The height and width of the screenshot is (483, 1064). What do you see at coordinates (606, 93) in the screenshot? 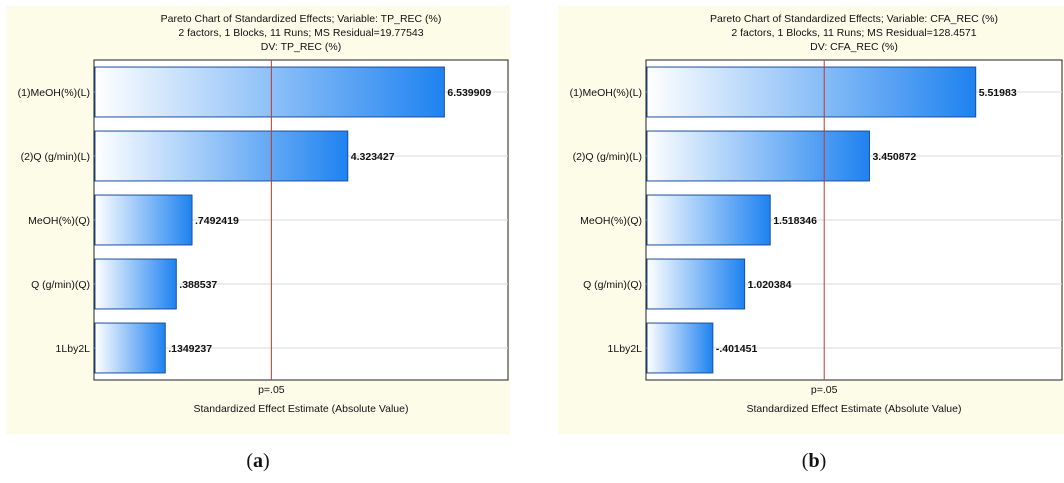
I see `chart-1-category-label: (1)MeOH(%)(L)` at bounding box center [606, 93].